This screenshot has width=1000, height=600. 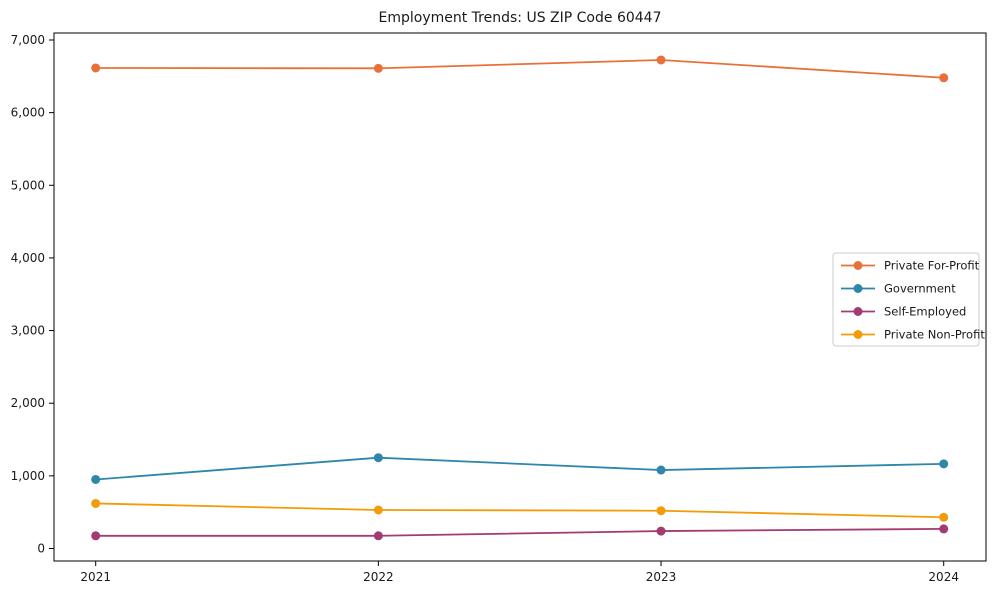 What do you see at coordinates (661, 577) in the screenshot?
I see `x-tick-label: 2023` at bounding box center [661, 577].